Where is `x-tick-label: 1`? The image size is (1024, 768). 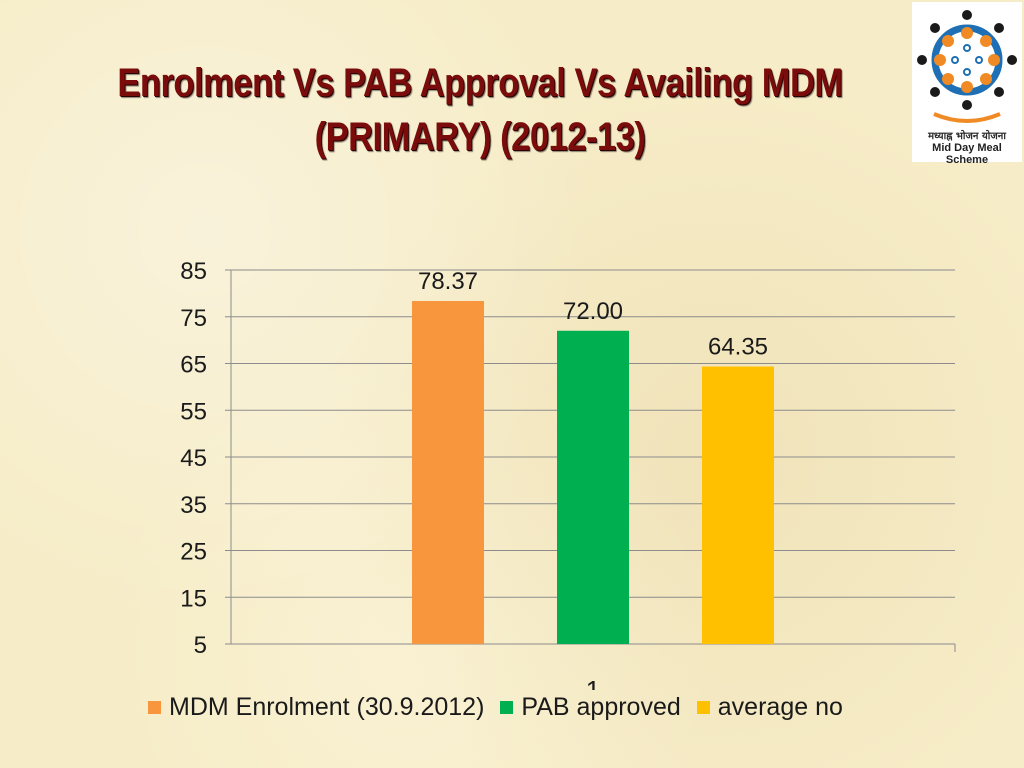 x-tick-label: 1 is located at coordinates (593, 682).